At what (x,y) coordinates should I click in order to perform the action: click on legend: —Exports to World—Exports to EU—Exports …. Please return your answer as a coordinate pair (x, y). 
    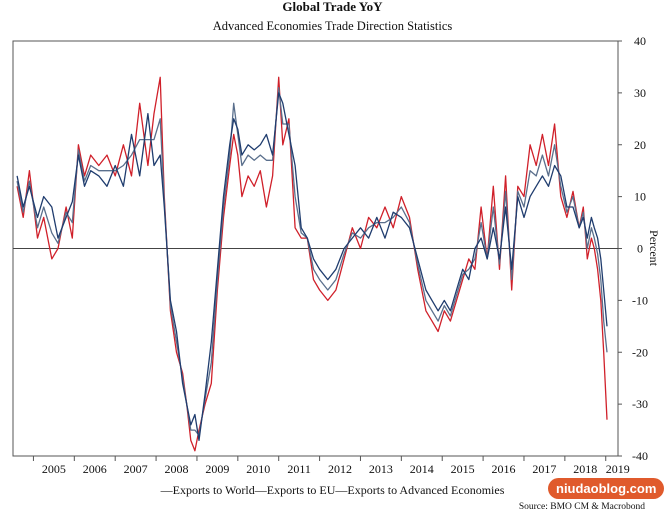
    Looking at the image, I should click on (332, 490).